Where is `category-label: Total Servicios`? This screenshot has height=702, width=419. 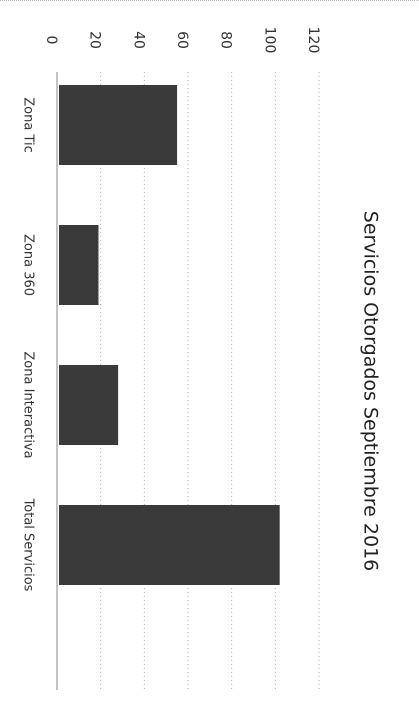
category-label: Total Servicios is located at coordinates (28, 545).